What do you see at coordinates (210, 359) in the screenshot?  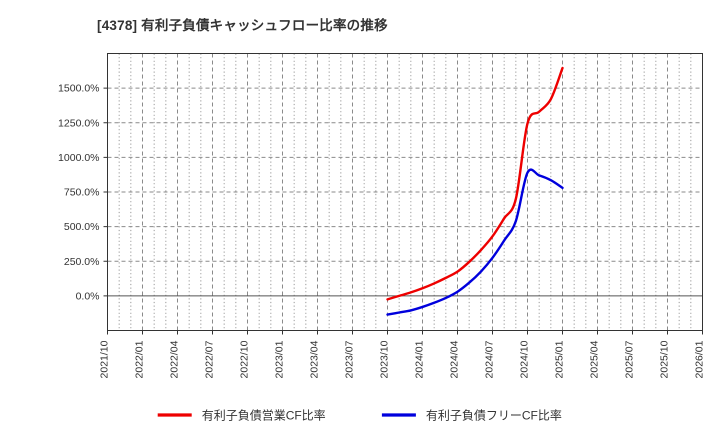 I see `x-tick-label: 2022/07` at bounding box center [210, 359].